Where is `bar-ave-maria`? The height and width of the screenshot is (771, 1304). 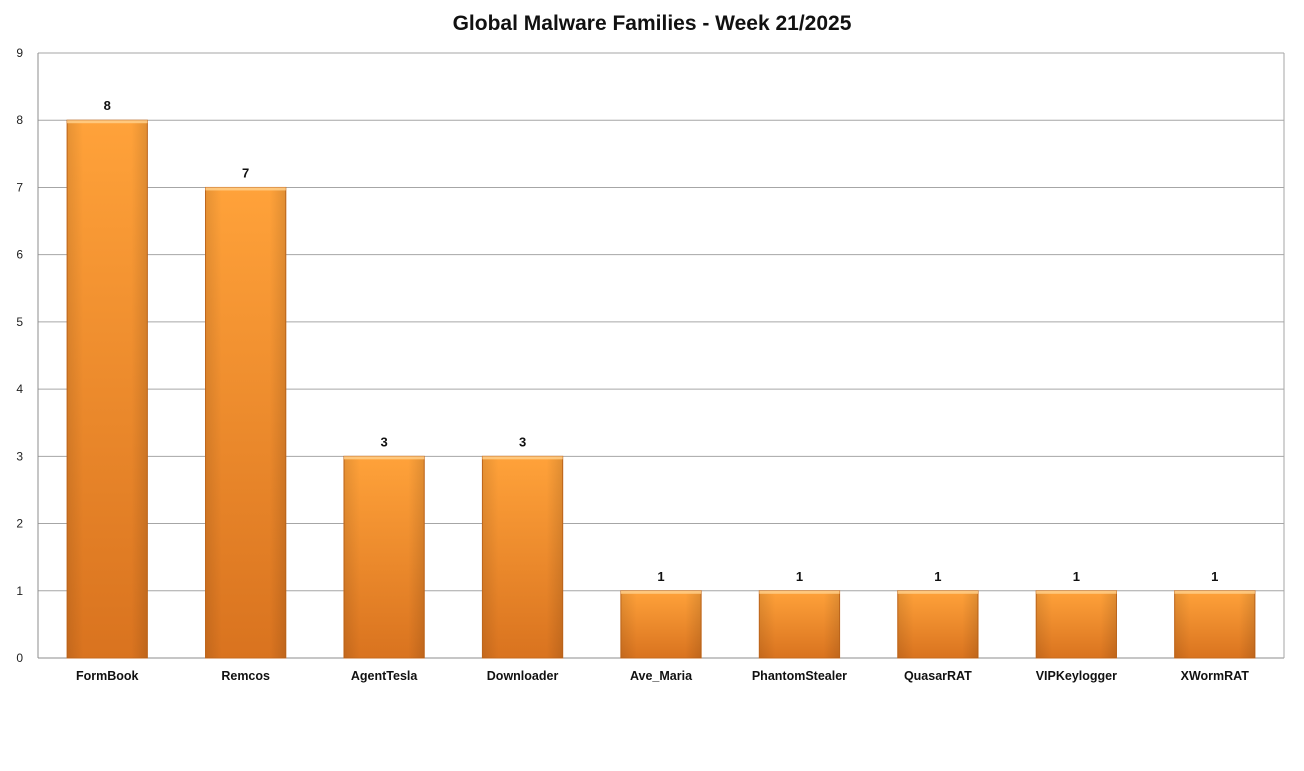 bar-ave-maria is located at coordinates (661, 624).